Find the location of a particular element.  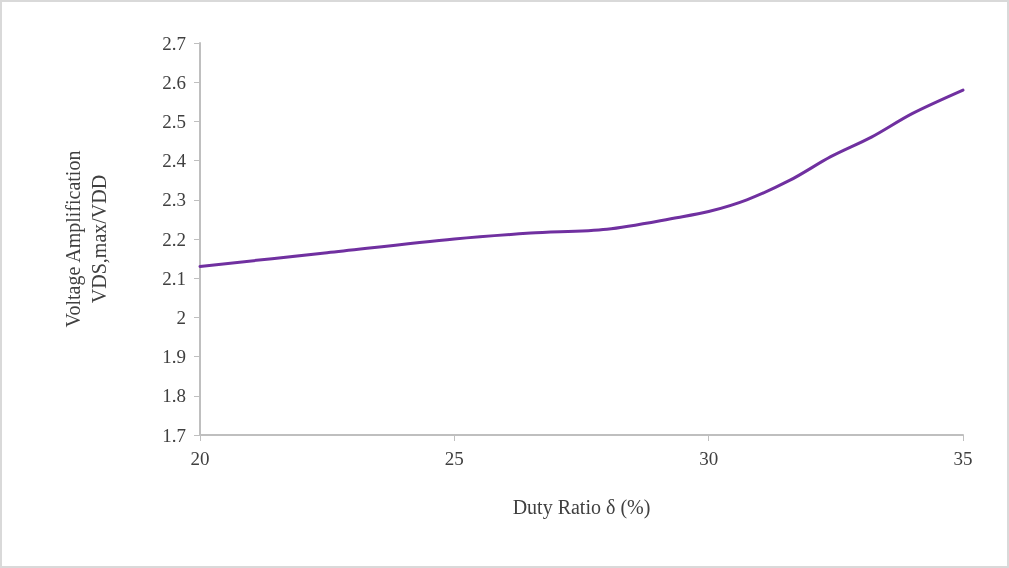

y-tick-label: 1.9 is located at coordinates (174, 357).